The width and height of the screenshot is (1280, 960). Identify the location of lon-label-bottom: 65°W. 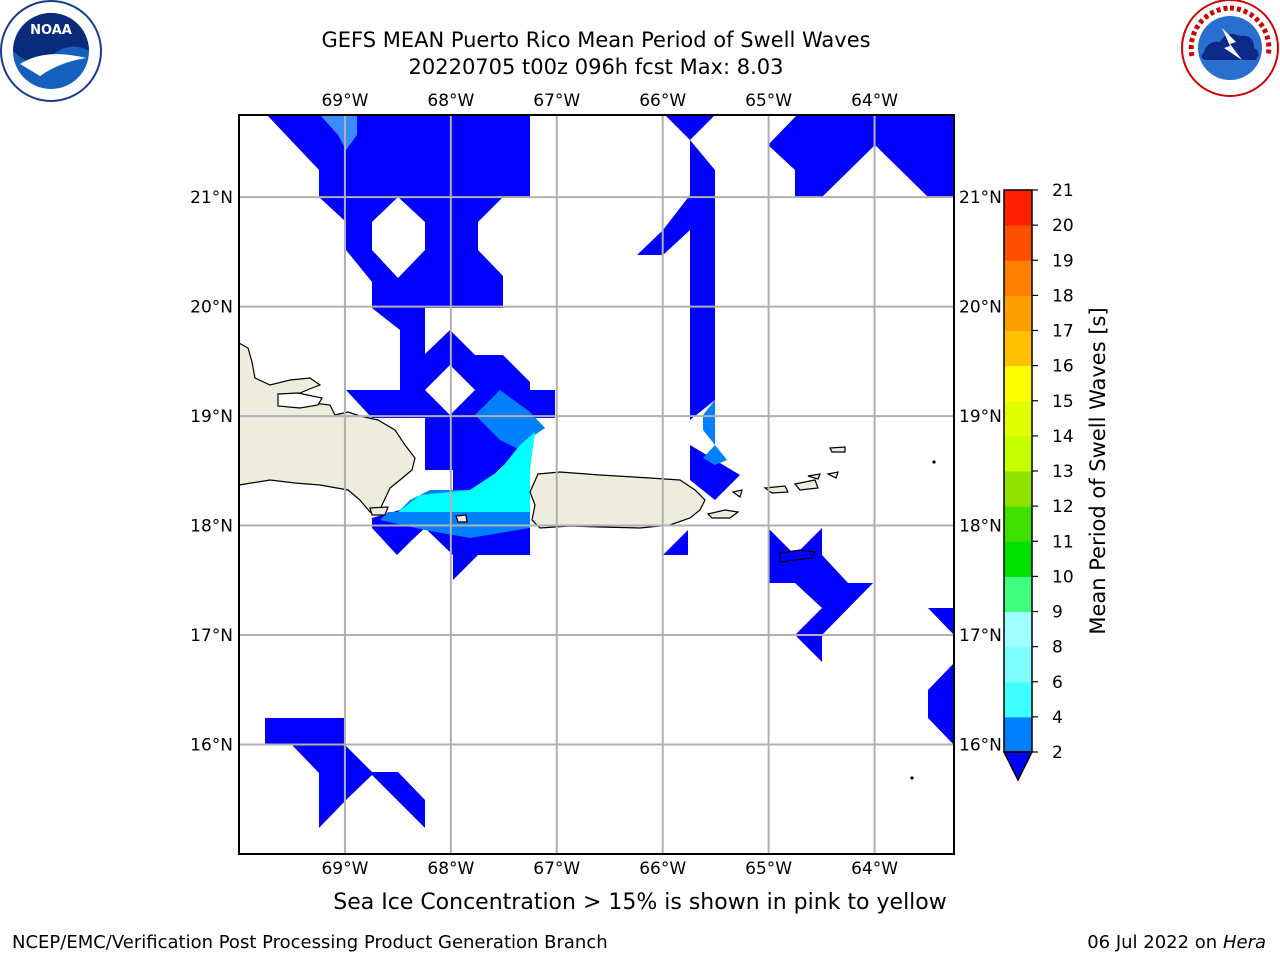
(768, 869).